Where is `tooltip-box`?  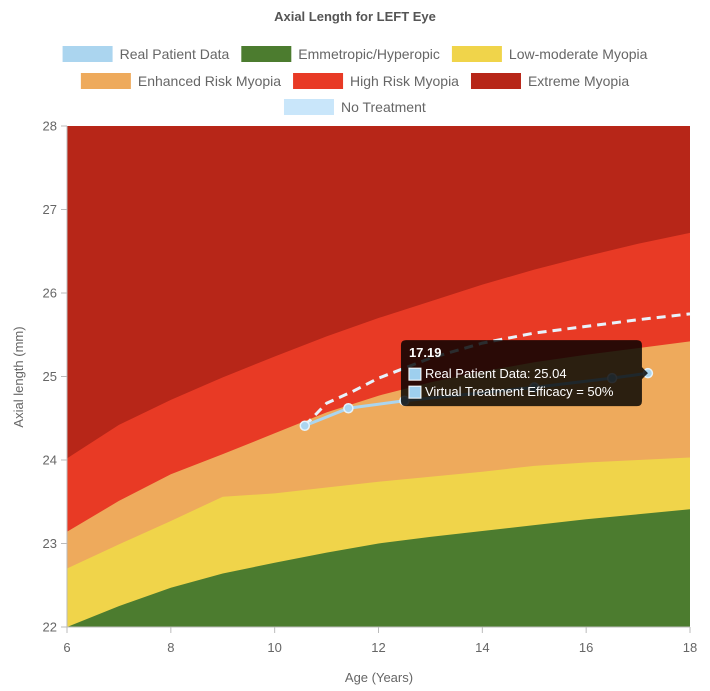 tooltip-box is located at coordinates (524, 373).